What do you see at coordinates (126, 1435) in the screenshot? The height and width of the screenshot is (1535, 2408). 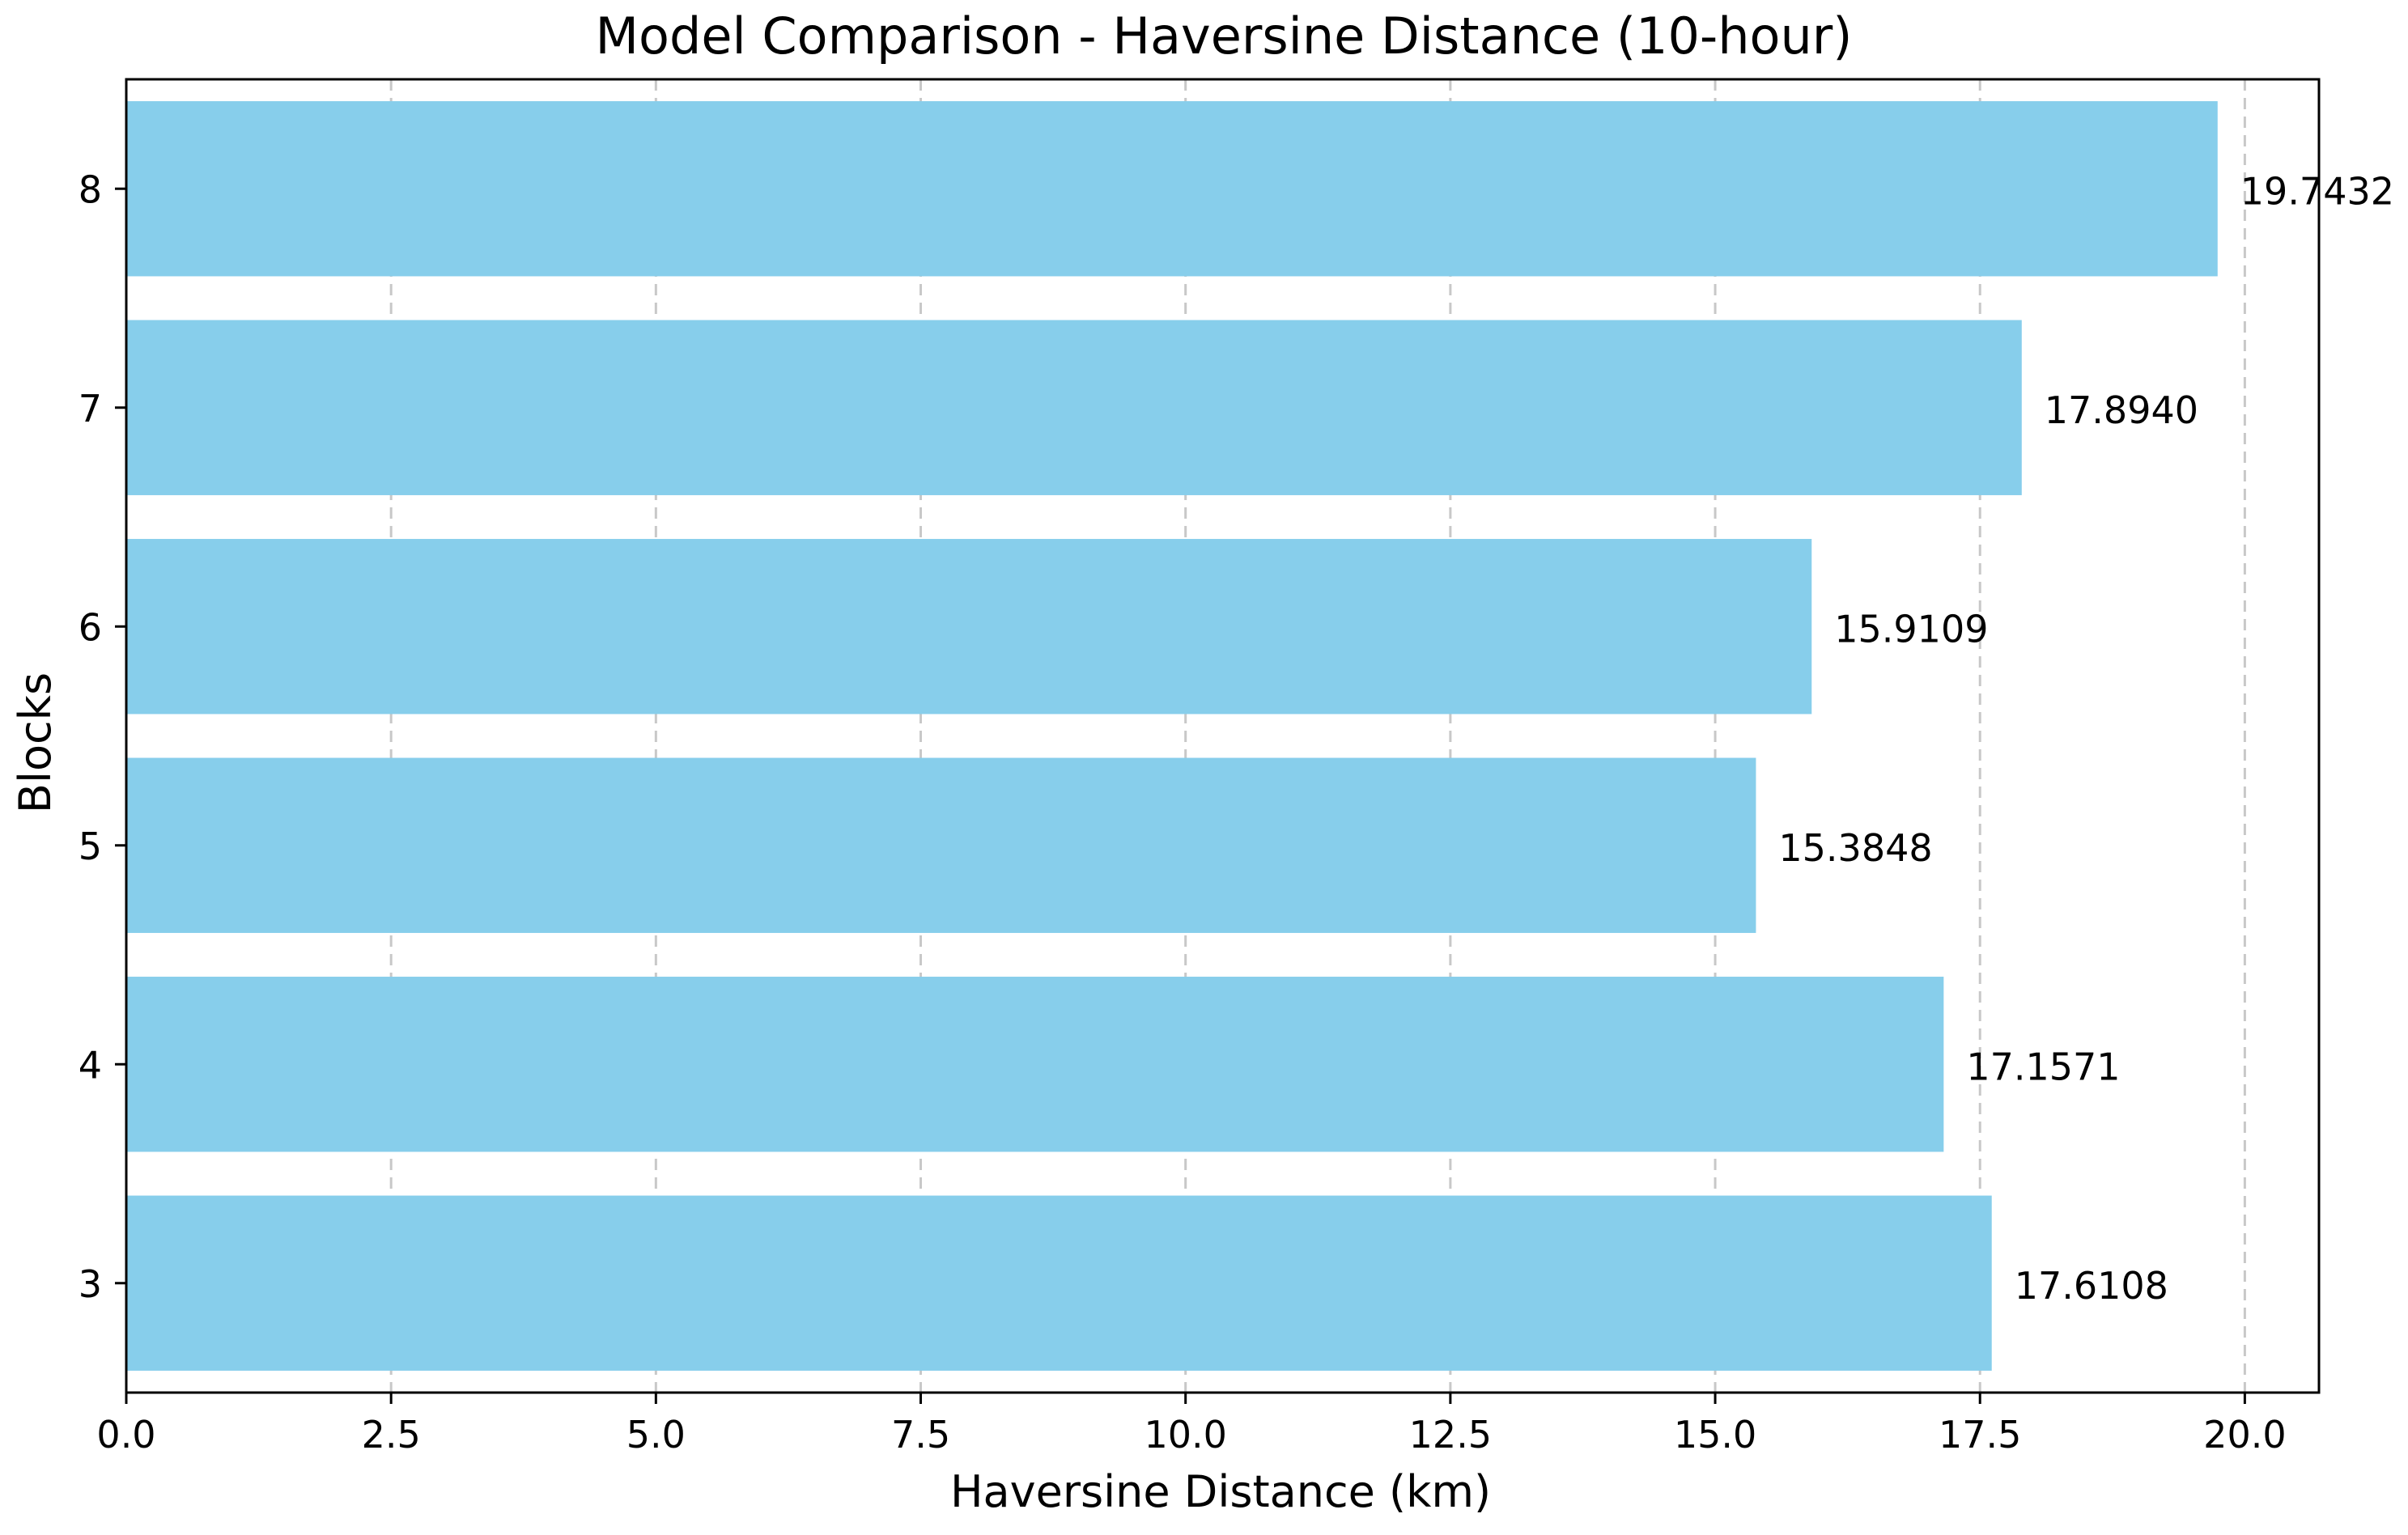 I see `x-tick-label: 0.0` at bounding box center [126, 1435].